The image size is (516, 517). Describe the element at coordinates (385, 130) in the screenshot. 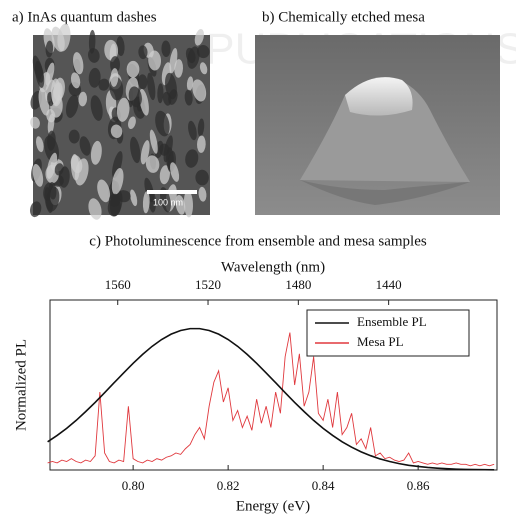

I see `mesa-body` at that location.